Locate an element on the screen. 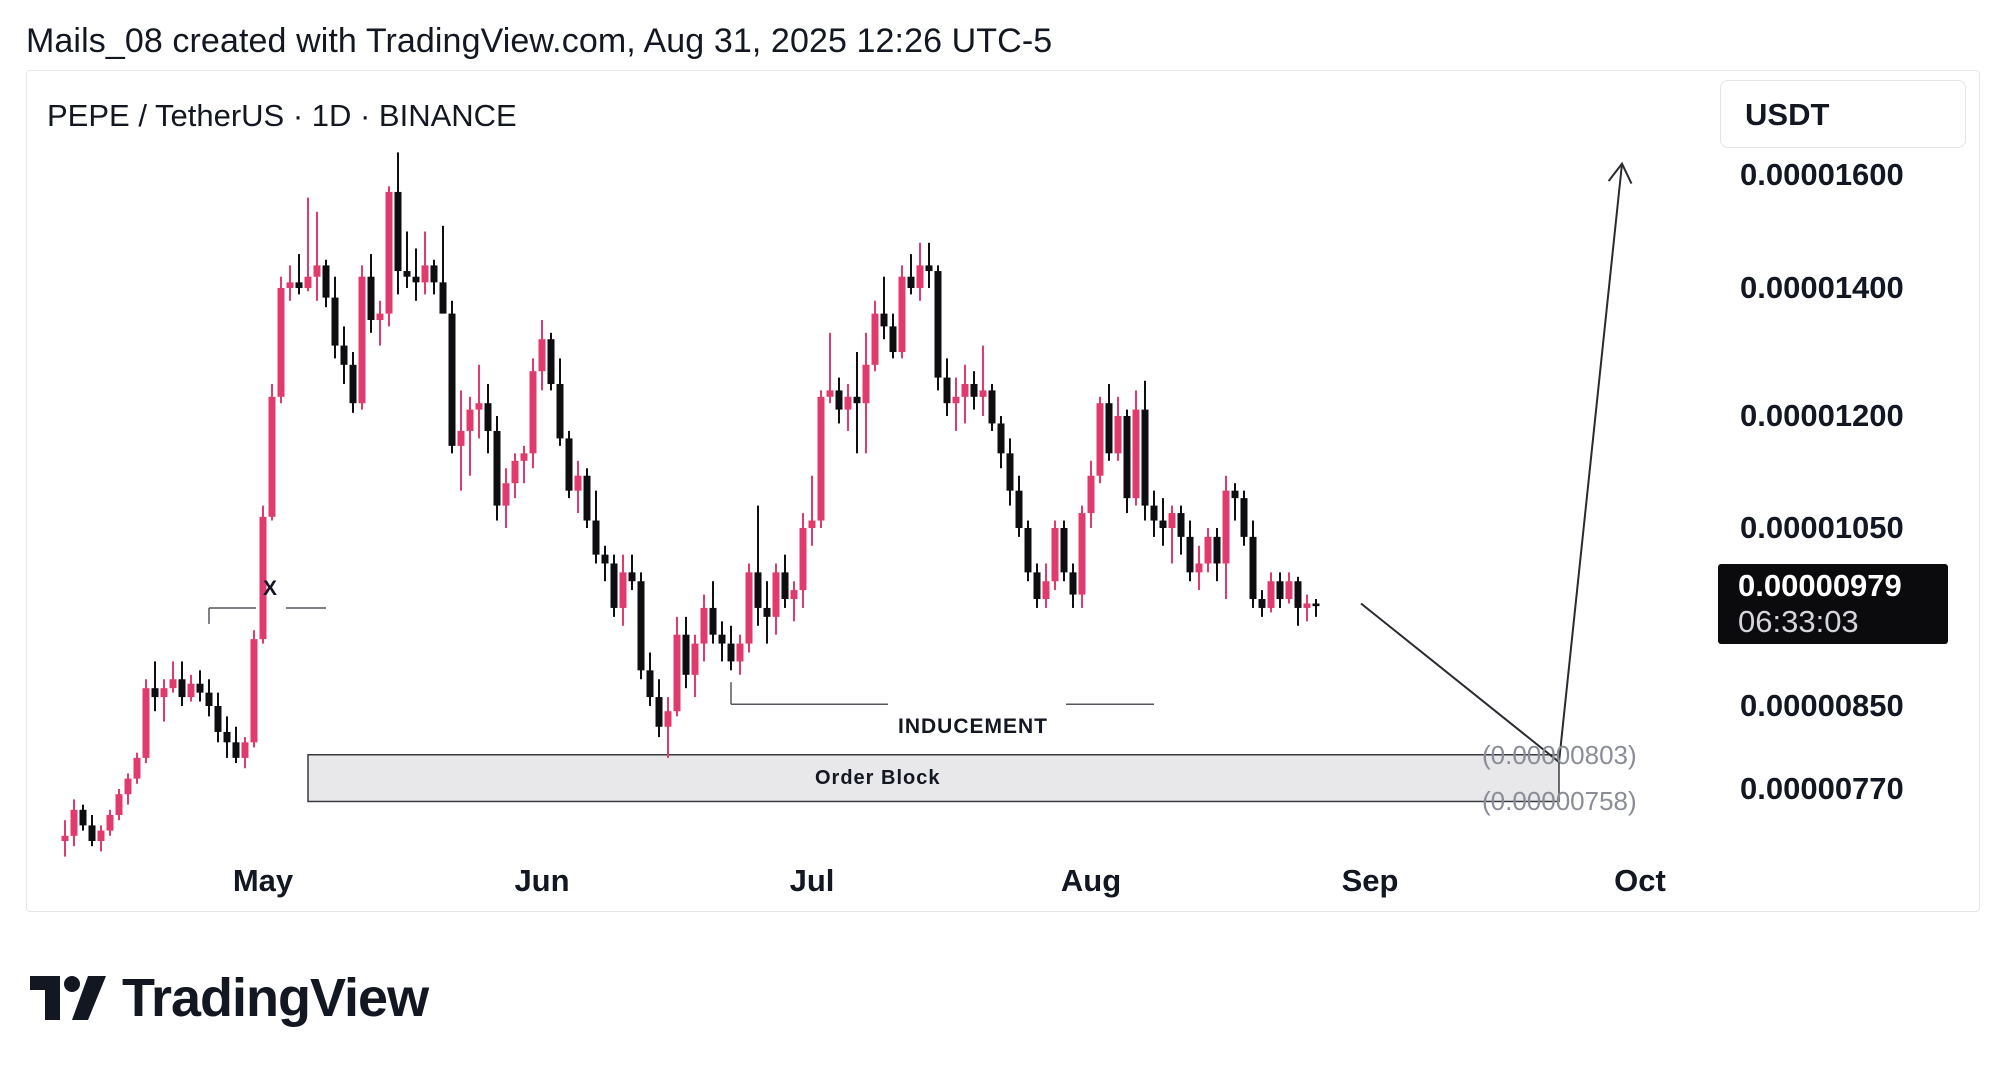 The width and height of the screenshot is (1999, 1070). price-tick-label: 0.00000850 is located at coordinates (1822, 705).